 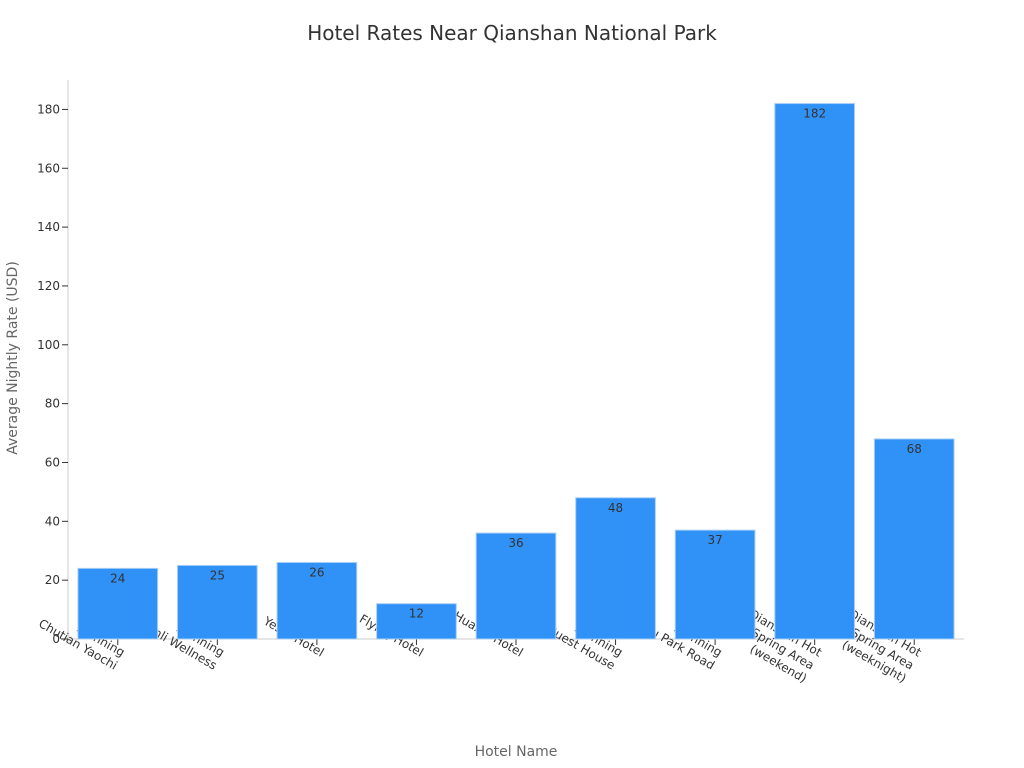 I want to click on y-tick-label: 180, so click(x=48, y=109).